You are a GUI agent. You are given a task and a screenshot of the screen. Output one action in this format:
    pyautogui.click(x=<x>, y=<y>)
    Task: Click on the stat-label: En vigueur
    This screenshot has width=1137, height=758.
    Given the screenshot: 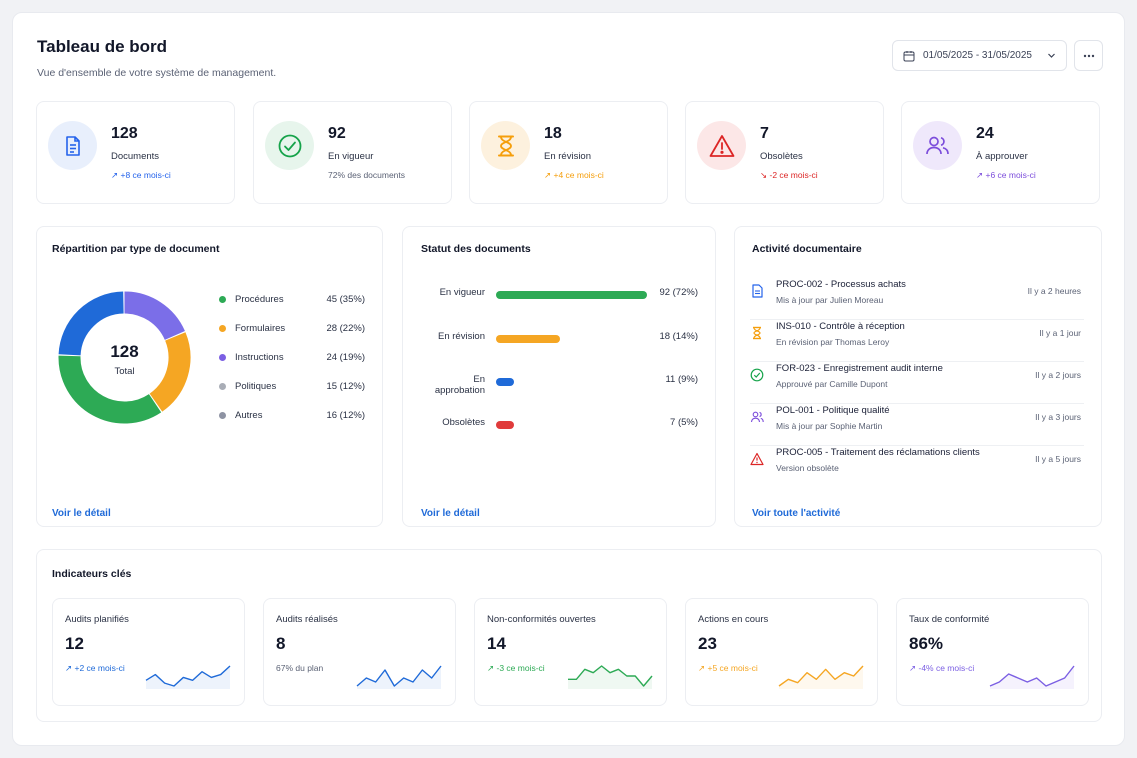 What is the action you would take?
    pyautogui.click(x=351, y=156)
    